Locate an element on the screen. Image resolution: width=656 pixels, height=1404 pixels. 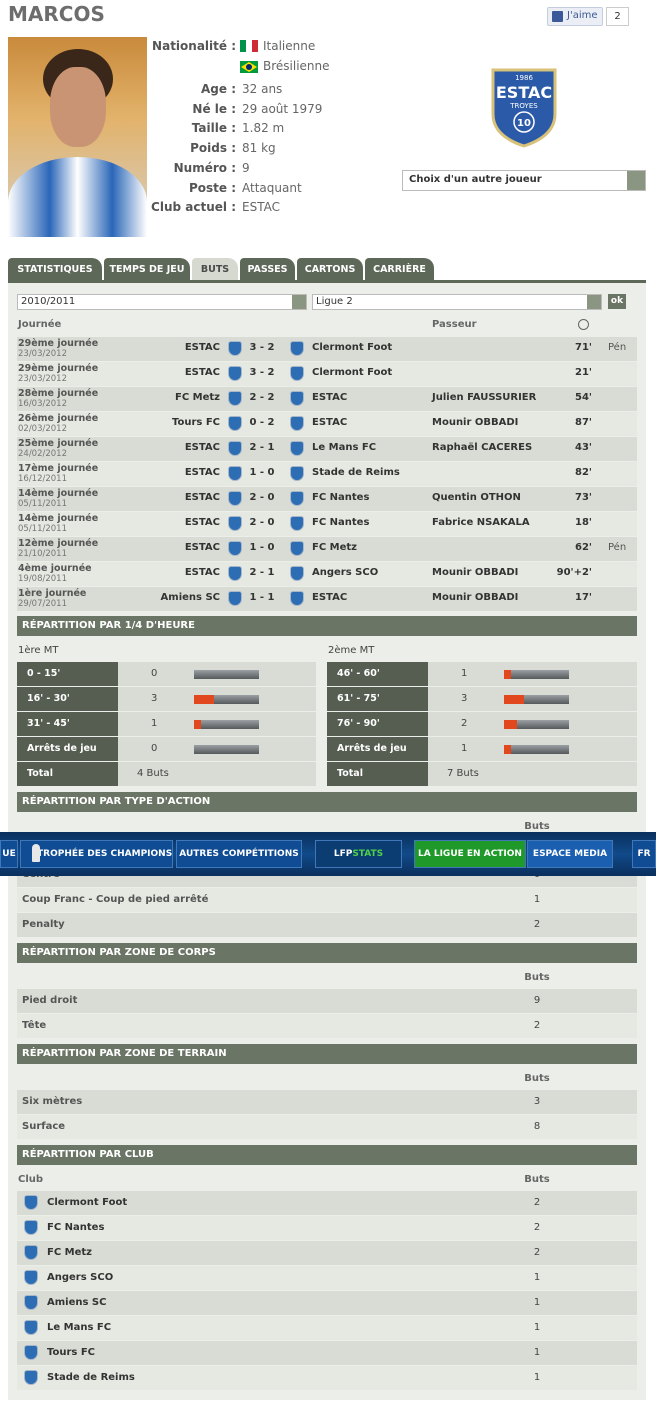
stat-goals: 9 is located at coordinates (537, 1000).